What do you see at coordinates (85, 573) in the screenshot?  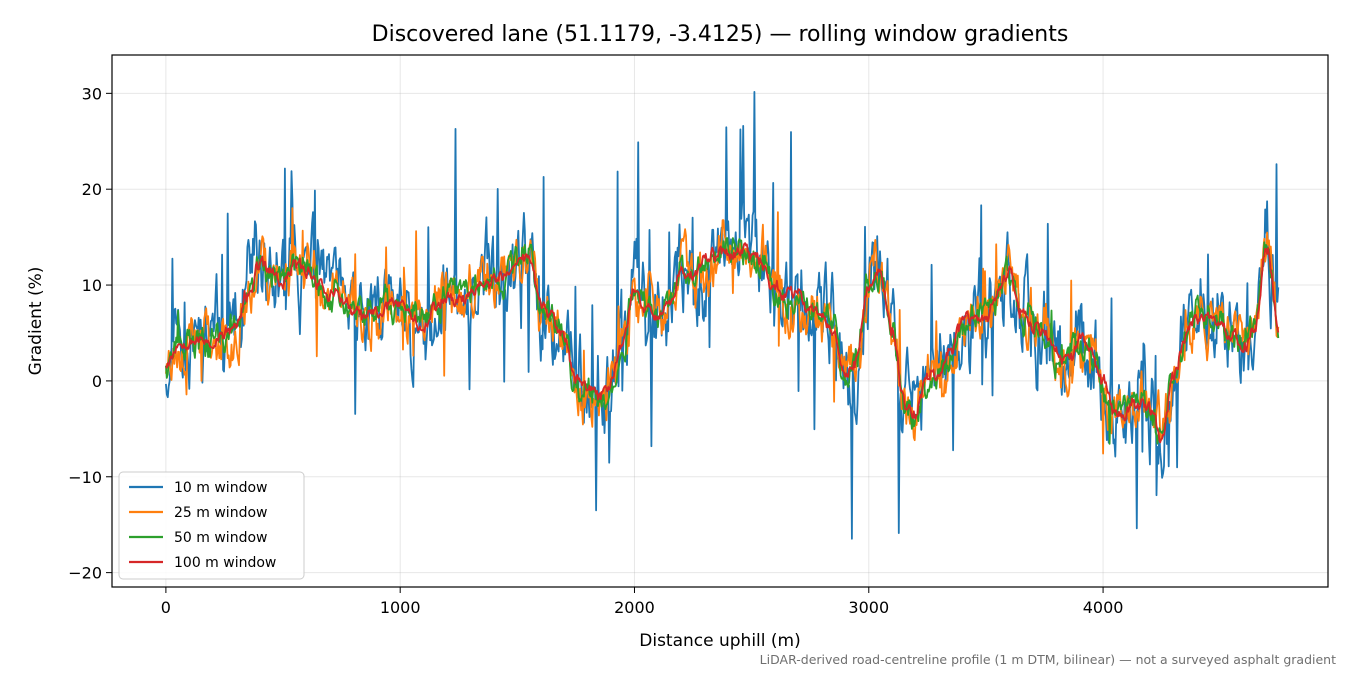 I see `y-tick-label: −20` at bounding box center [85, 573].